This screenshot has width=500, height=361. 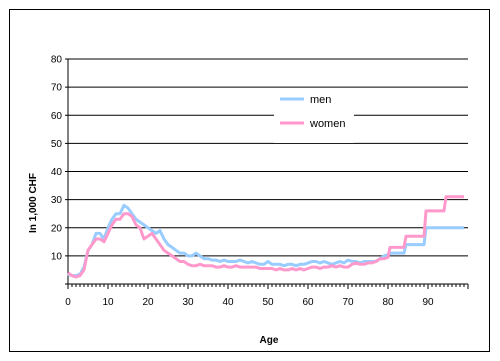 I want to click on x-tick-label-70: 70, so click(x=348, y=302).